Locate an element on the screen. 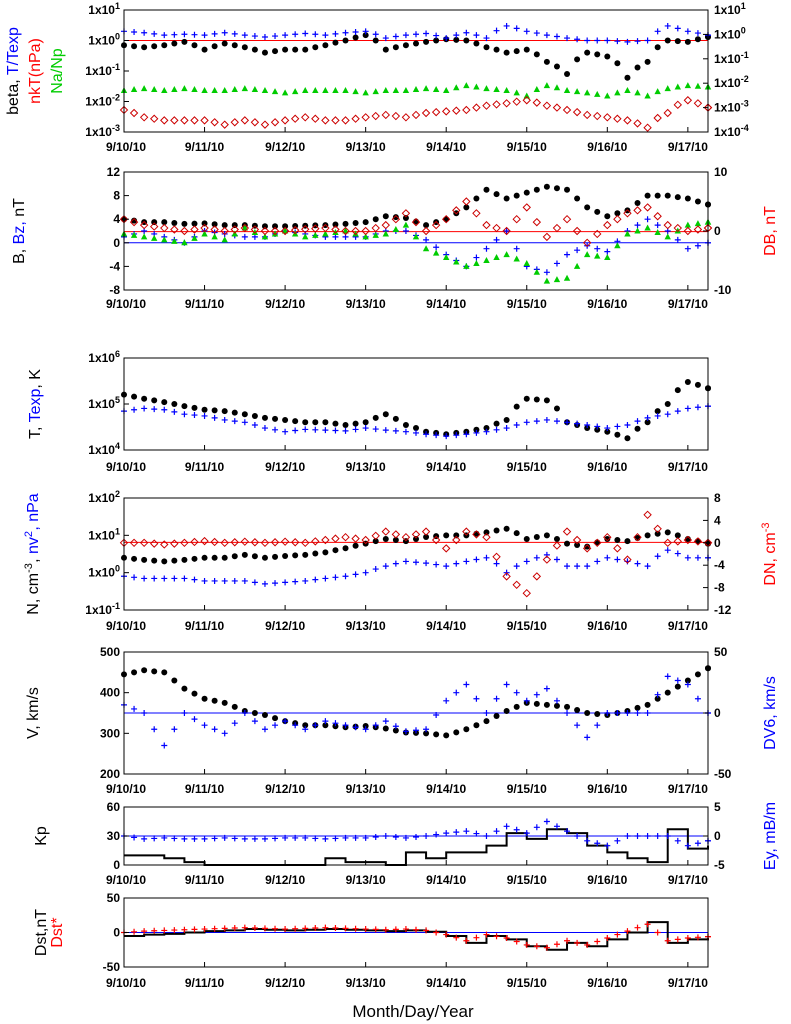 The width and height of the screenshot is (791, 1024). tick-label: 1x10⁴ is located at coordinates (104, 449).